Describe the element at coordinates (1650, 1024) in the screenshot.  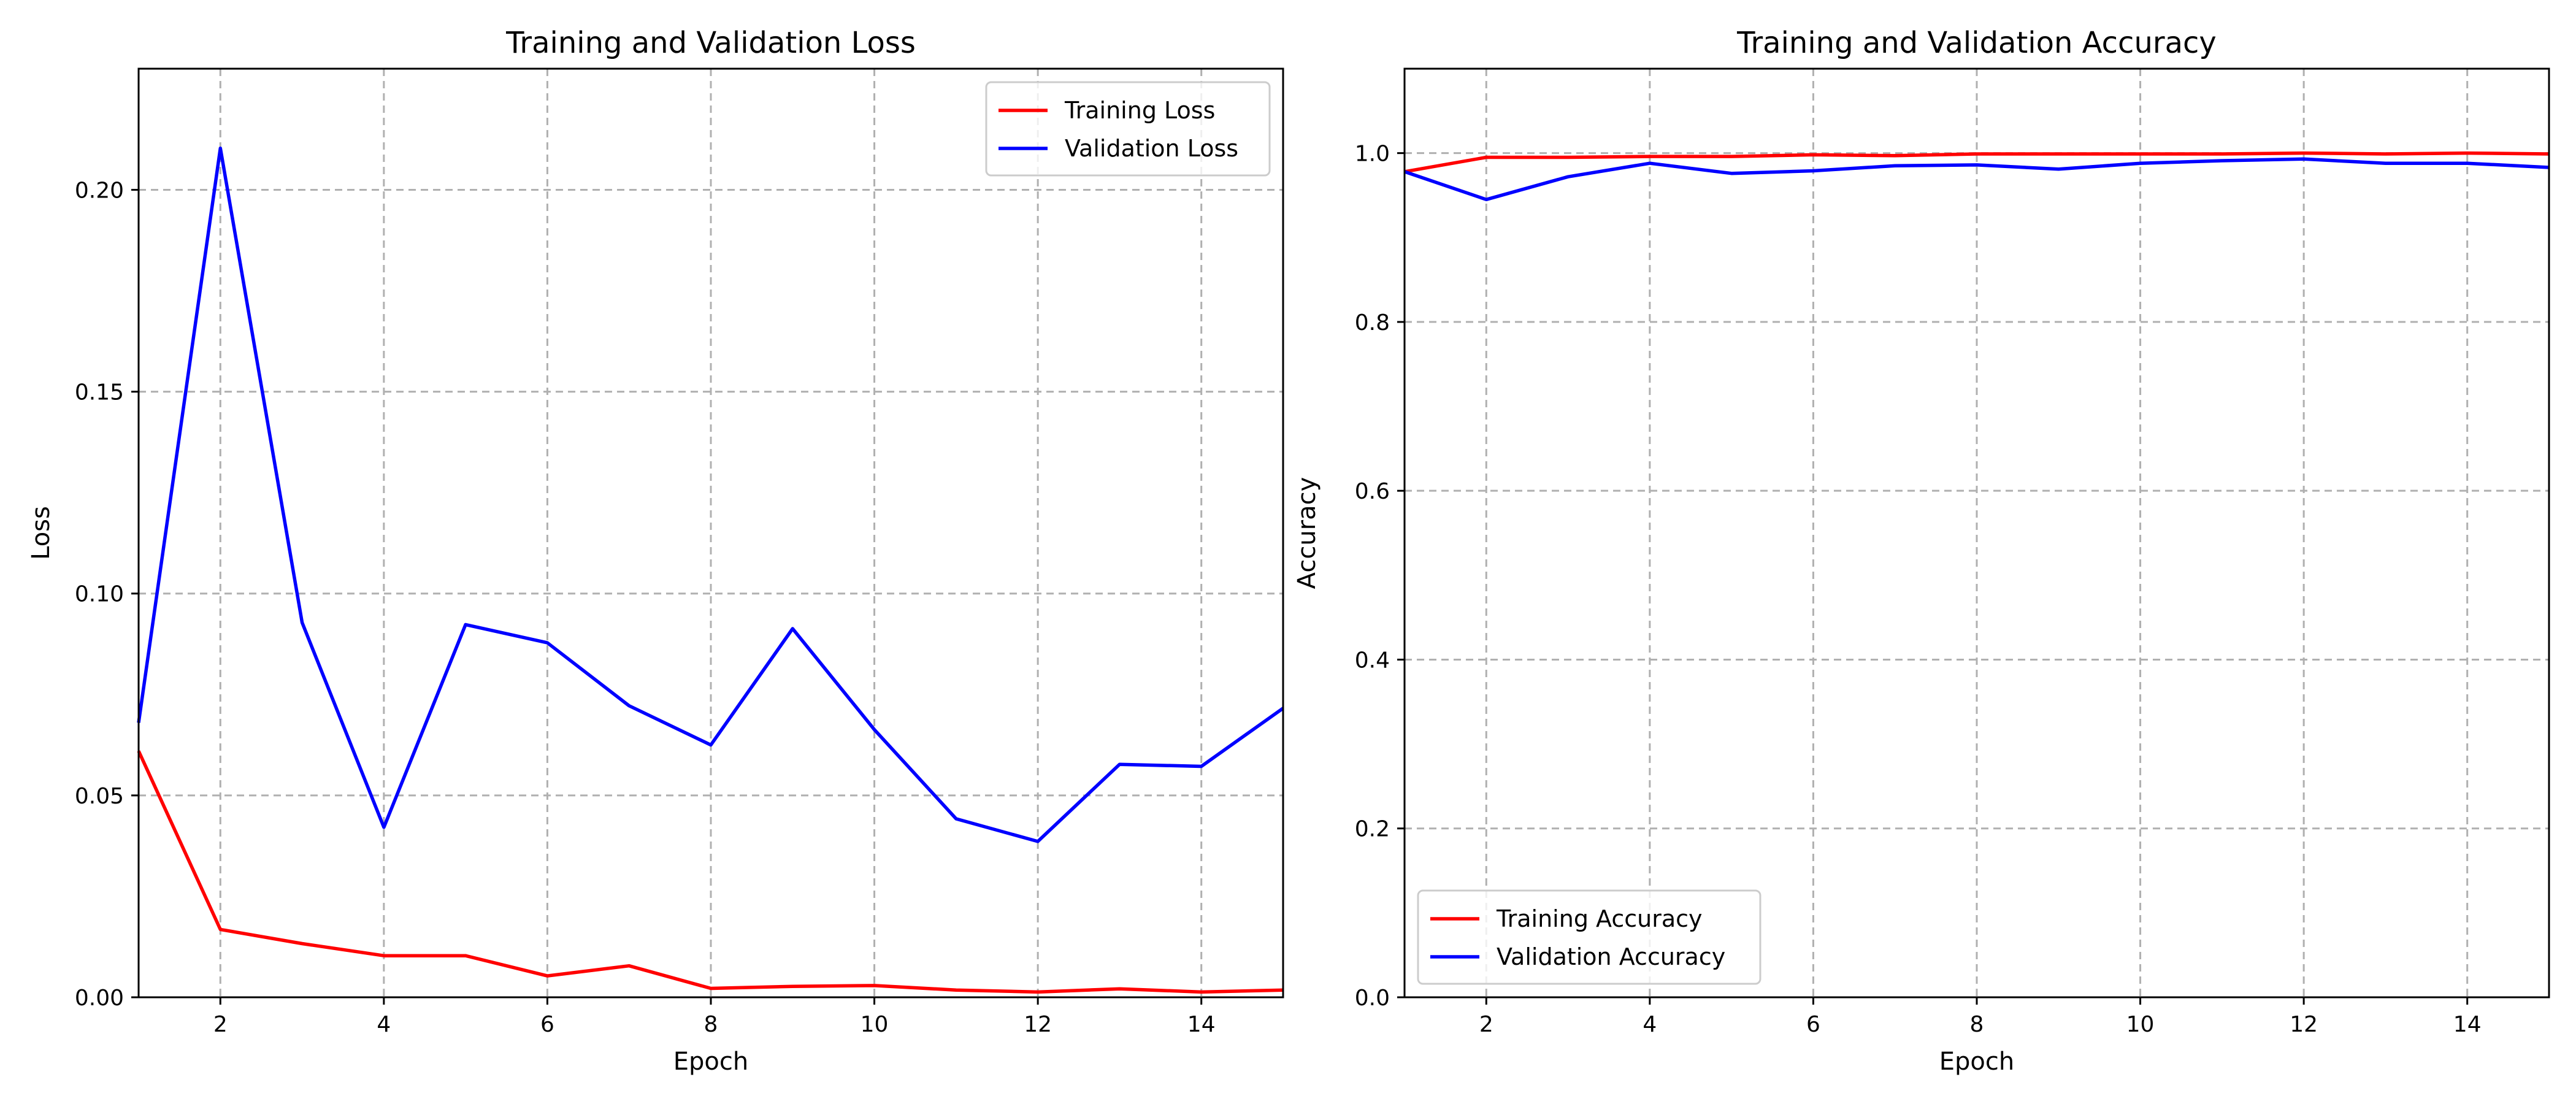
I see `accuracy-x-tick-label: 4` at that location.